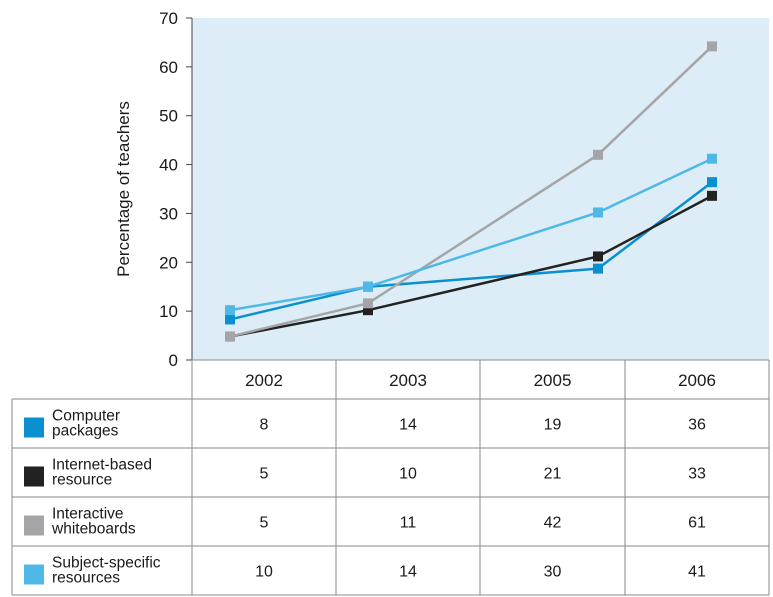 The width and height of the screenshot is (773, 597). What do you see at coordinates (553, 572) in the screenshot?
I see `data-value: 30` at bounding box center [553, 572].